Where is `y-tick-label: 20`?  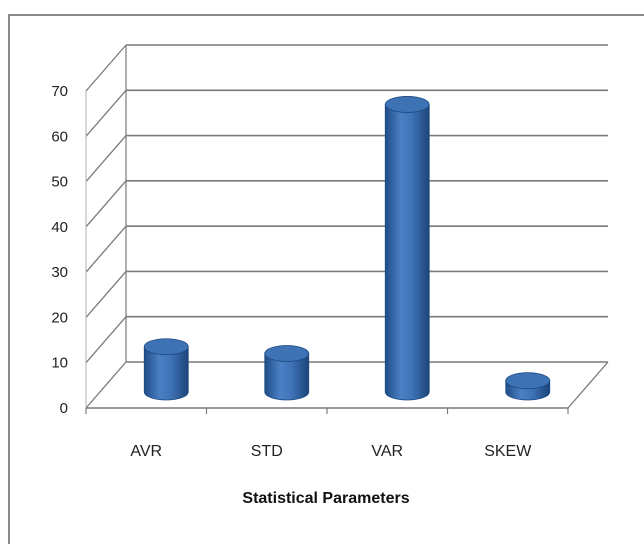 y-tick-label: 20 is located at coordinates (59, 317).